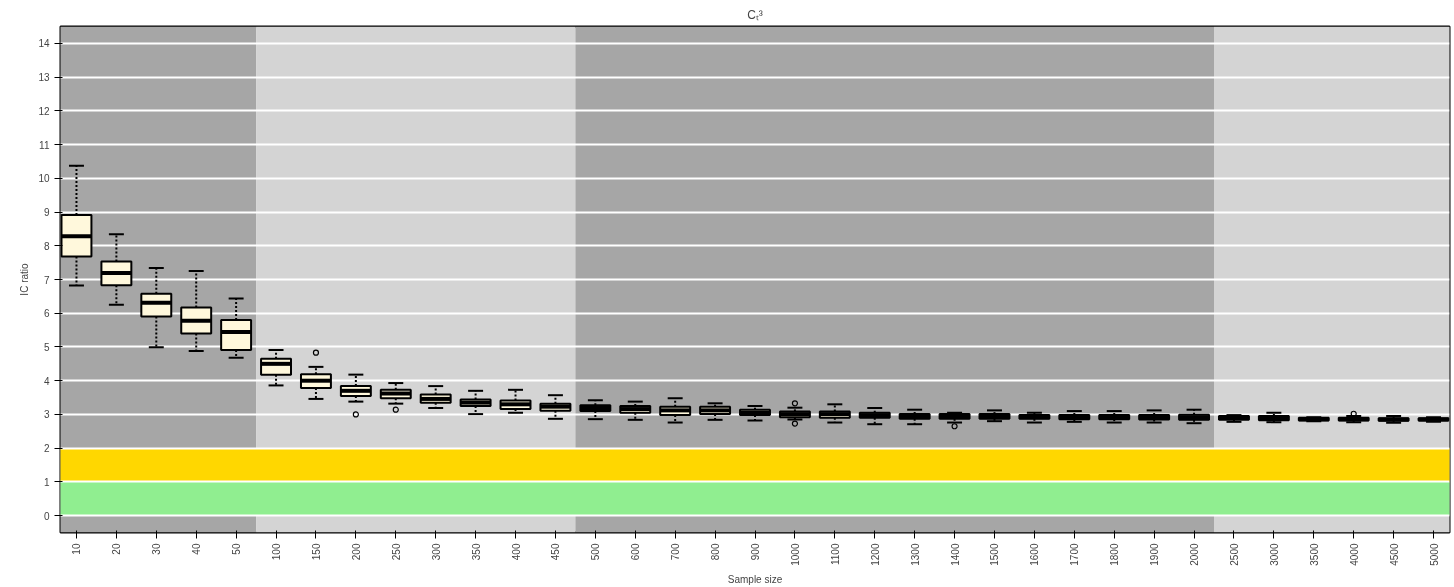 The height and width of the screenshot is (587, 1454). What do you see at coordinates (716, 552) in the screenshot?
I see `x-tick-label: 800` at bounding box center [716, 552].